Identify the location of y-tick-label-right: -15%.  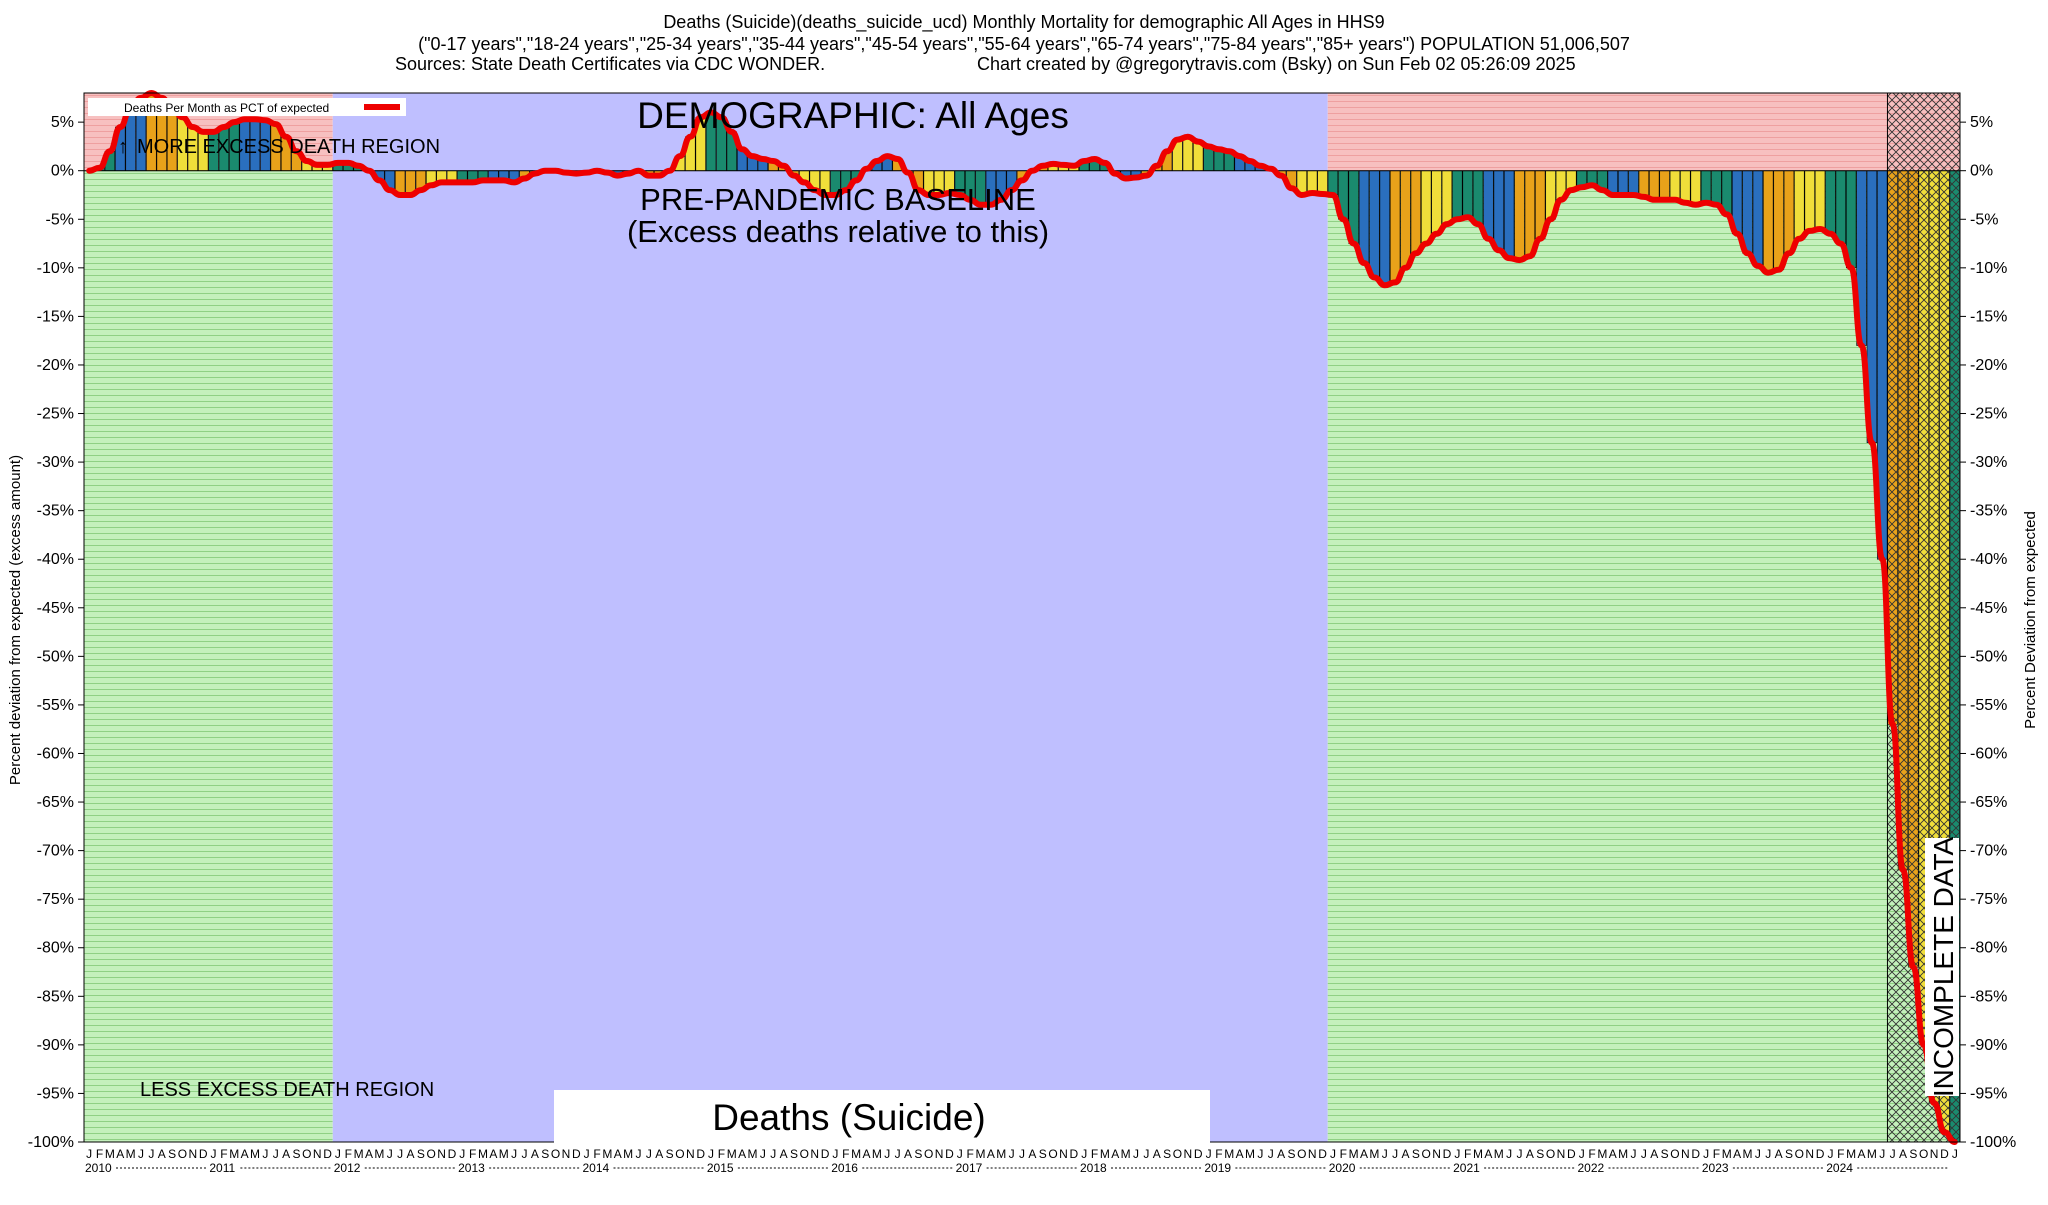
(1988, 316).